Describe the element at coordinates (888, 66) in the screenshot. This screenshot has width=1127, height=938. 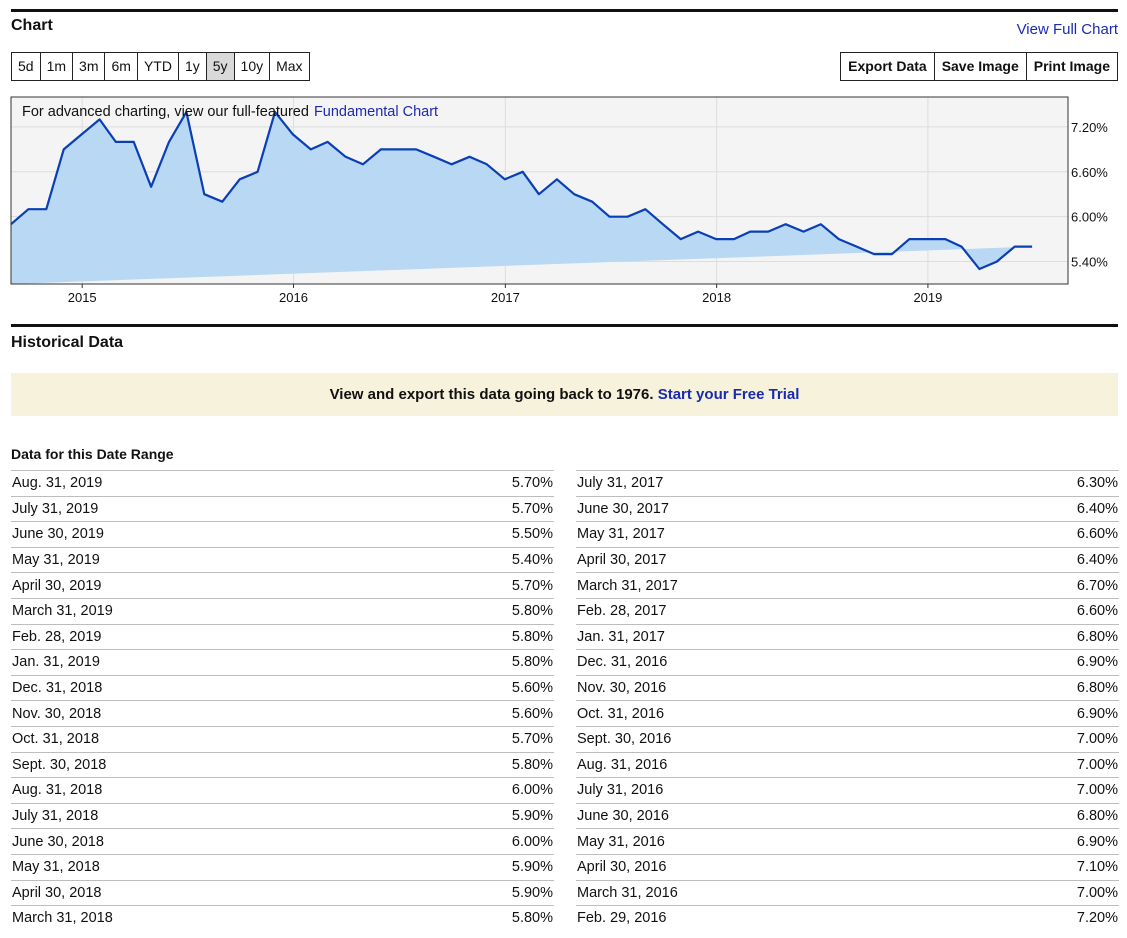
I see `export-data-button: Export Data` at that location.